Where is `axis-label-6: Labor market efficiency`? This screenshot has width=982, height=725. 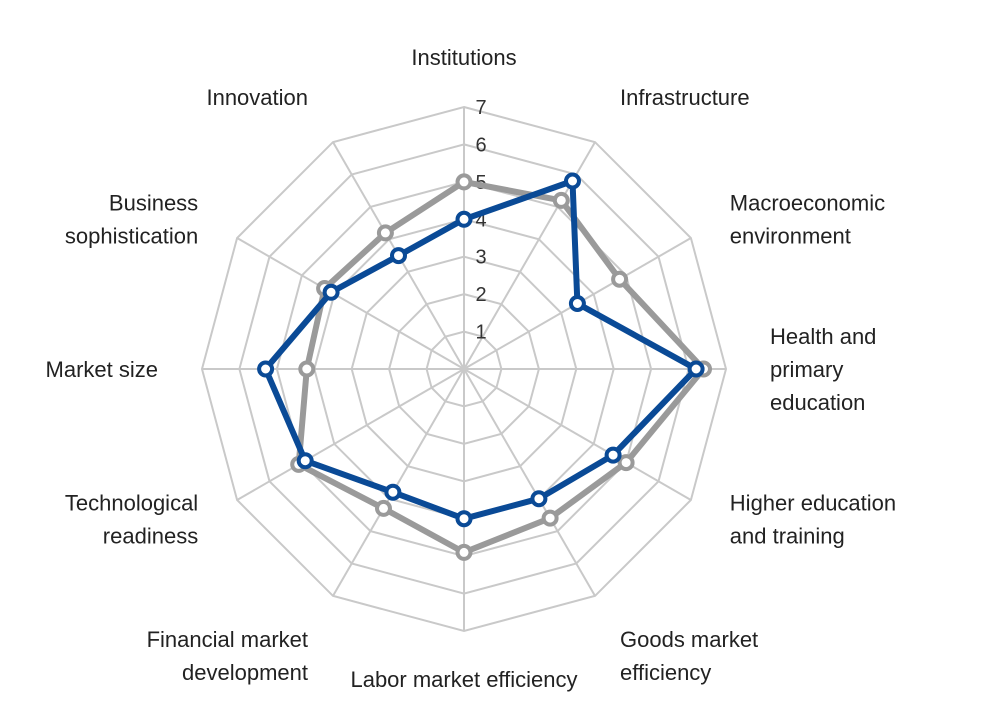 axis-label-6: Labor market efficiency is located at coordinates (463, 679).